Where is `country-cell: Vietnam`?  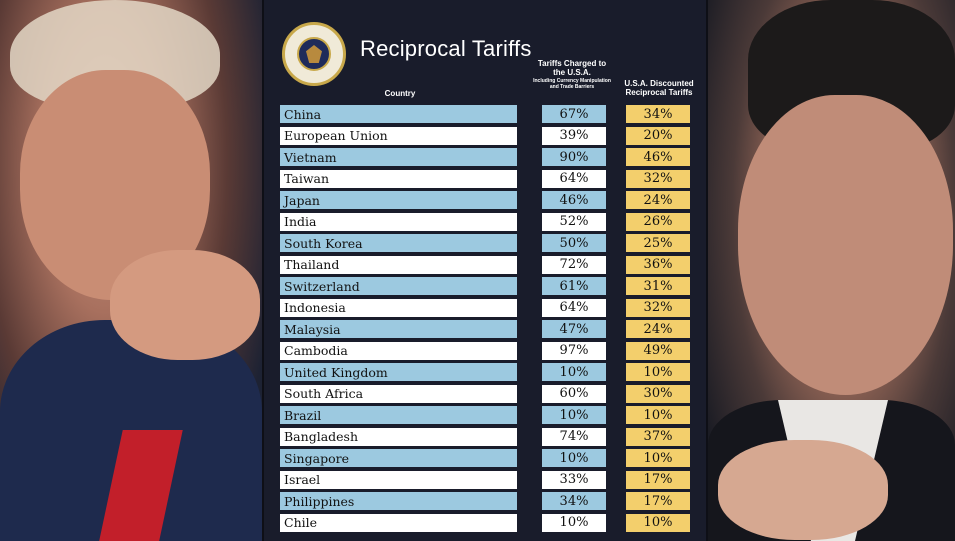
country-cell: Vietnam is located at coordinates (398, 157).